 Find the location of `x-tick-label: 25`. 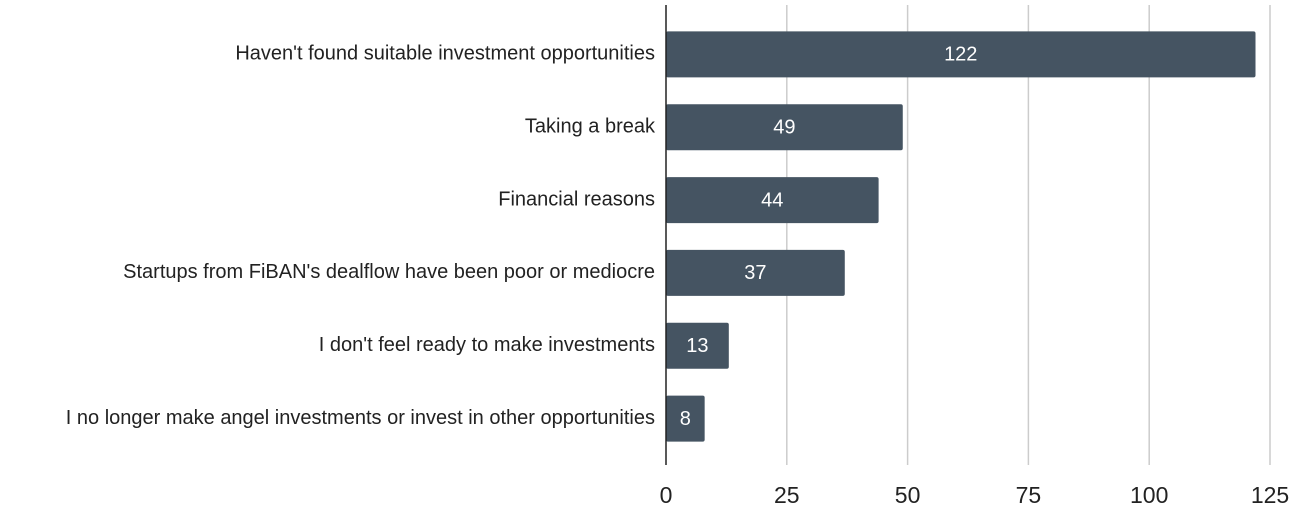

x-tick-label: 25 is located at coordinates (787, 495).